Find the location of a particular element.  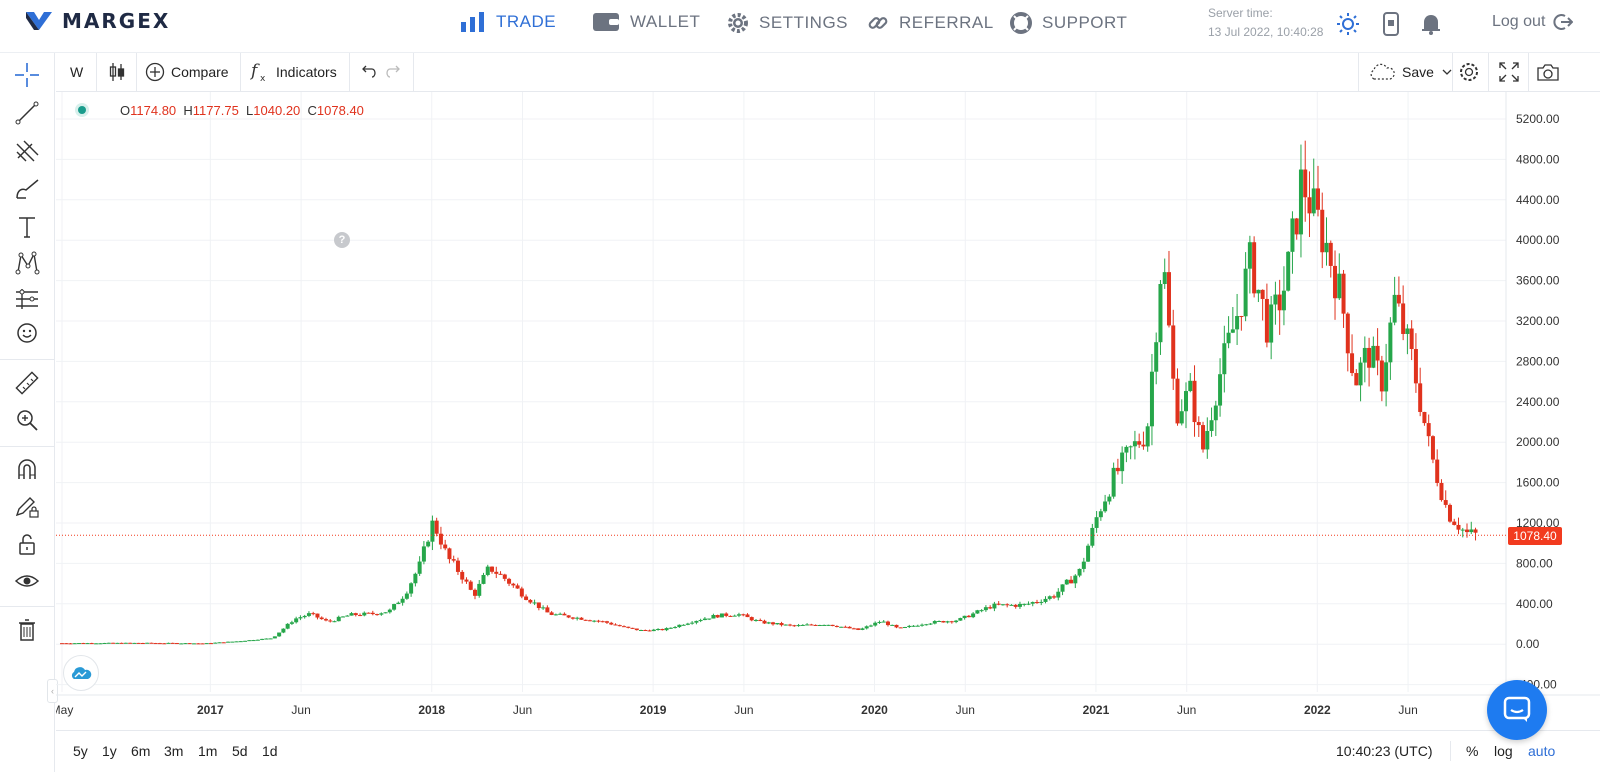

chat-icon is located at coordinates (1517, 709).